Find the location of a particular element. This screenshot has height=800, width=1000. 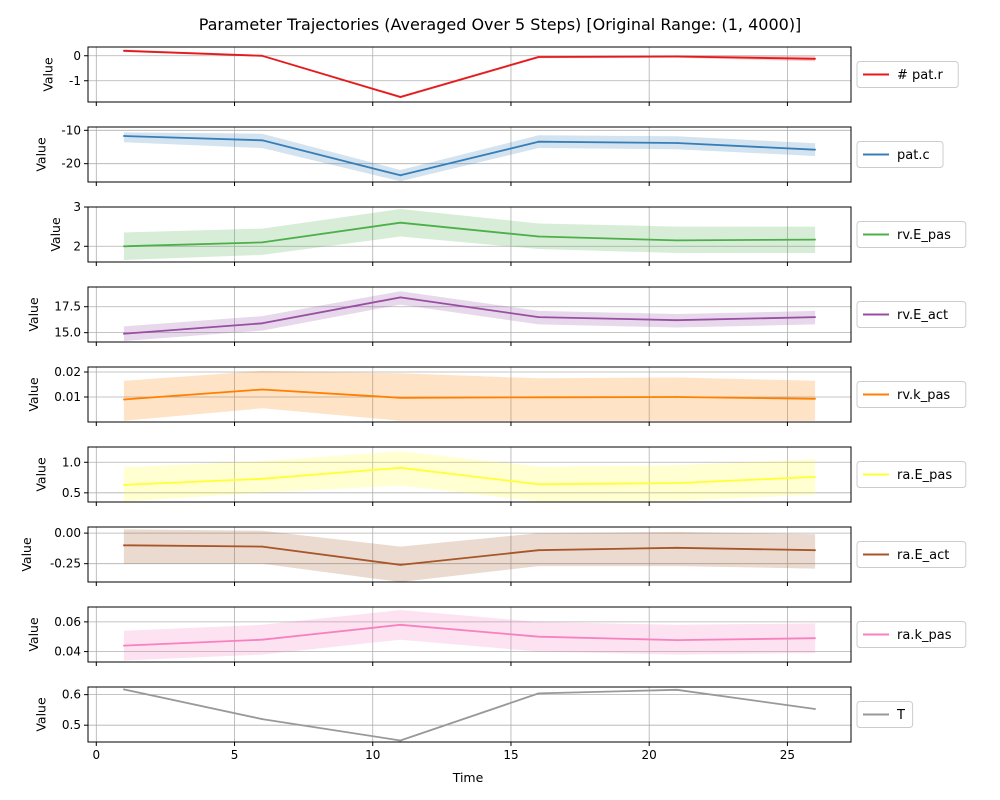

y-tick-label: 0.01 is located at coordinates (67, 397).